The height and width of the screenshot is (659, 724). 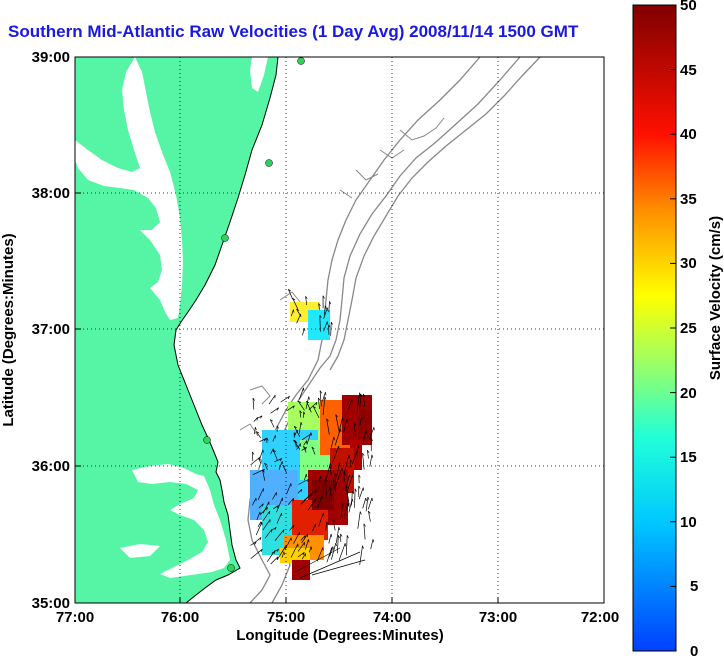 I want to click on colorbar-tick: 20, so click(x=688, y=393).